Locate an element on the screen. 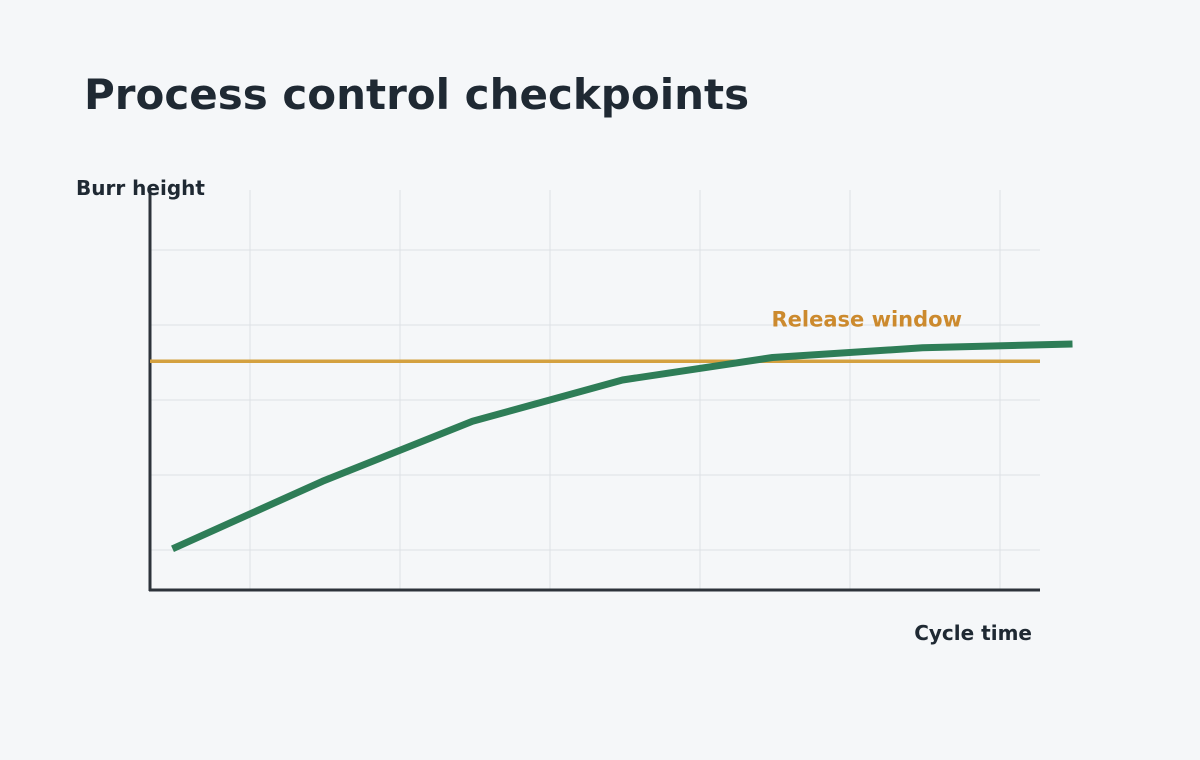  y-axis-label: Burr height is located at coordinates (140, 188).